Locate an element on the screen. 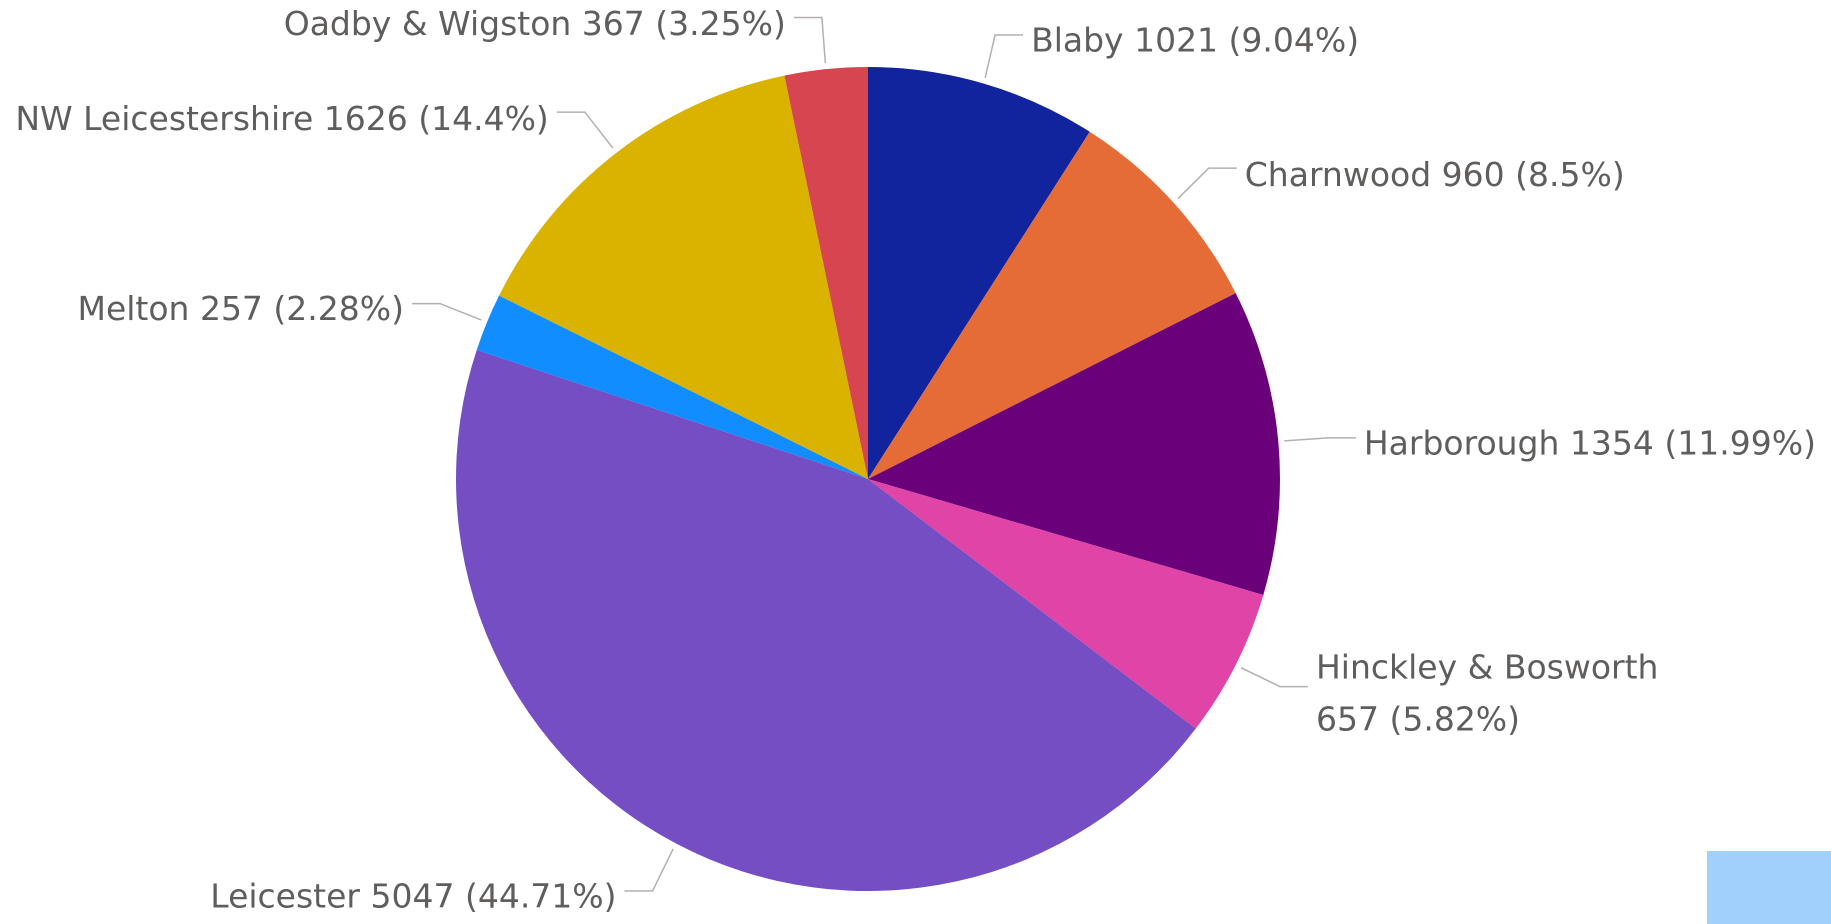 Image resolution: width=1831 pixels, height=924 pixels. data-label: 657 (5.82%) is located at coordinates (1418, 719).